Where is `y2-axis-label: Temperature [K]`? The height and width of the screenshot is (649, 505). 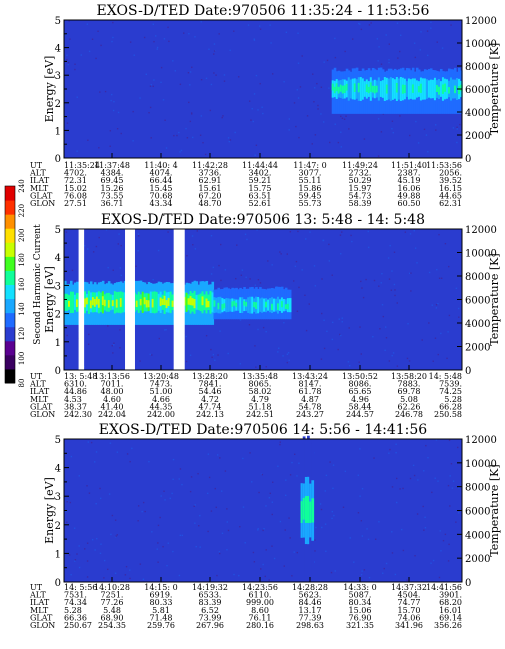
y2-axis-label: Temperature [K] is located at coordinates (494, 510).